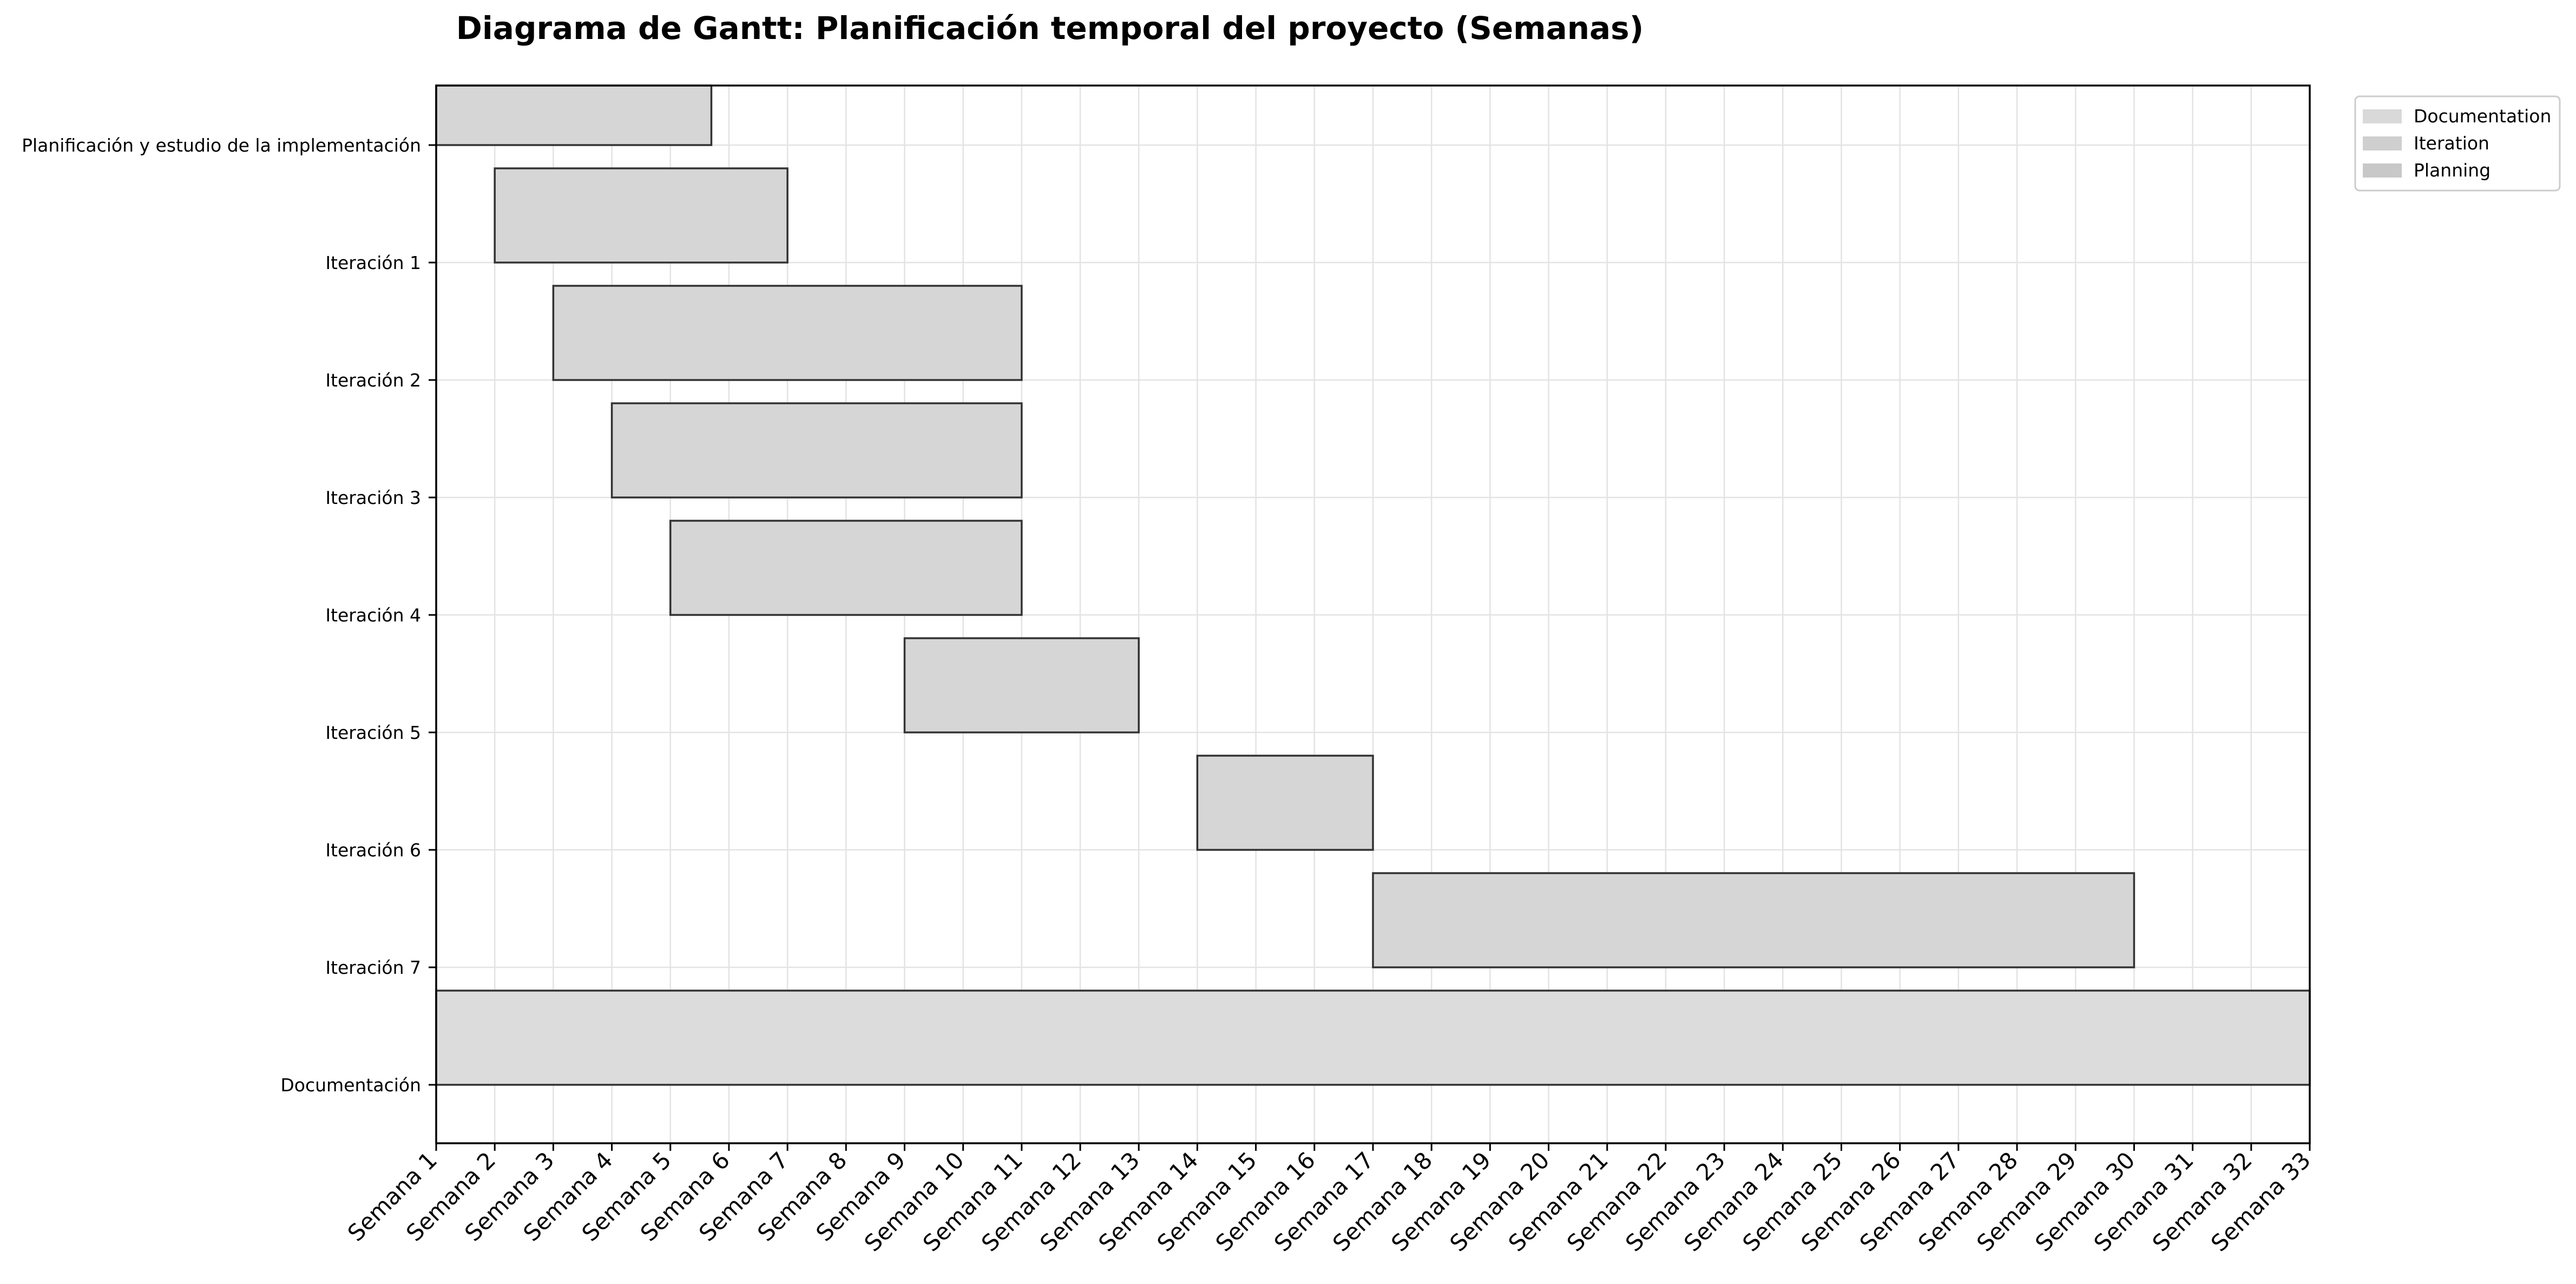 The width and height of the screenshot is (2576, 1284). I want to click on legend-box, so click(2457, 143).